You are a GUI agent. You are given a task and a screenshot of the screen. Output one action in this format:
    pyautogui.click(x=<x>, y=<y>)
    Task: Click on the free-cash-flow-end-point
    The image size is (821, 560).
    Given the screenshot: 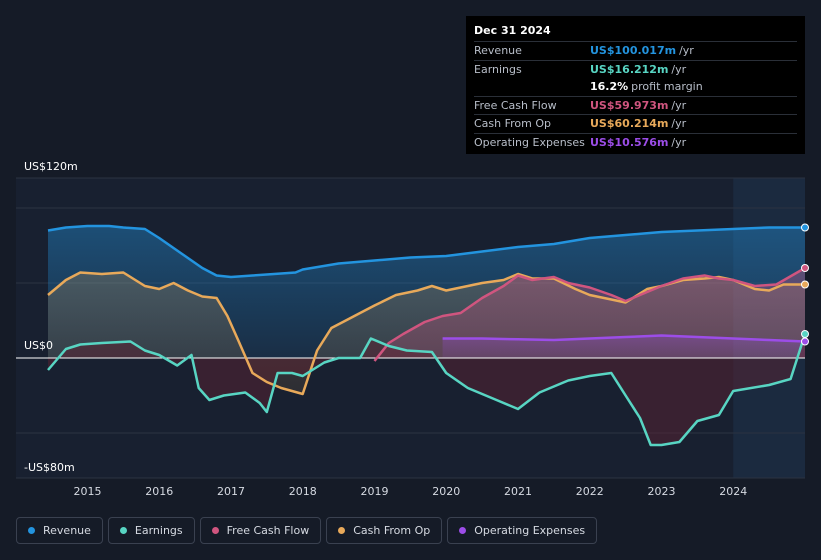 What is the action you would take?
    pyautogui.click(x=805, y=268)
    